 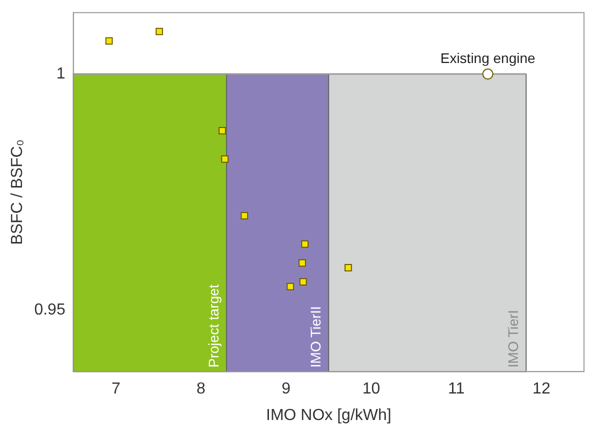 I want to click on series-label: Existing engine, so click(x=488, y=58).